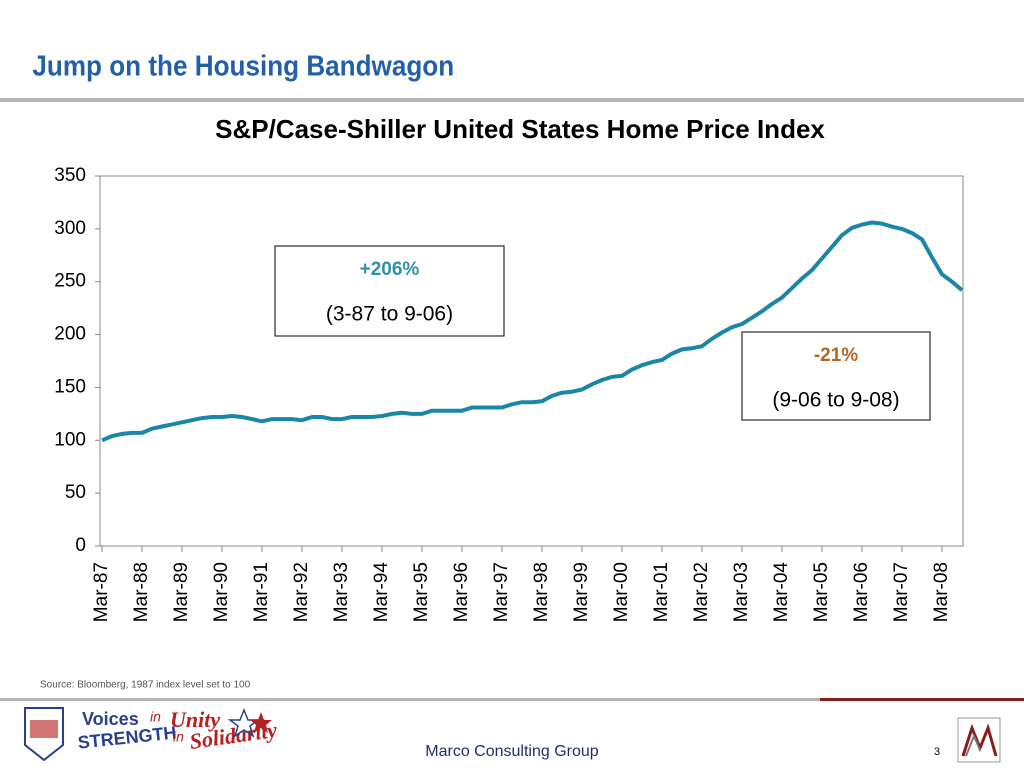 Image resolution: width=1024 pixels, height=768 pixels. Describe the element at coordinates (741, 592) in the screenshot. I see `x-tick-label: Mar-03` at that location.